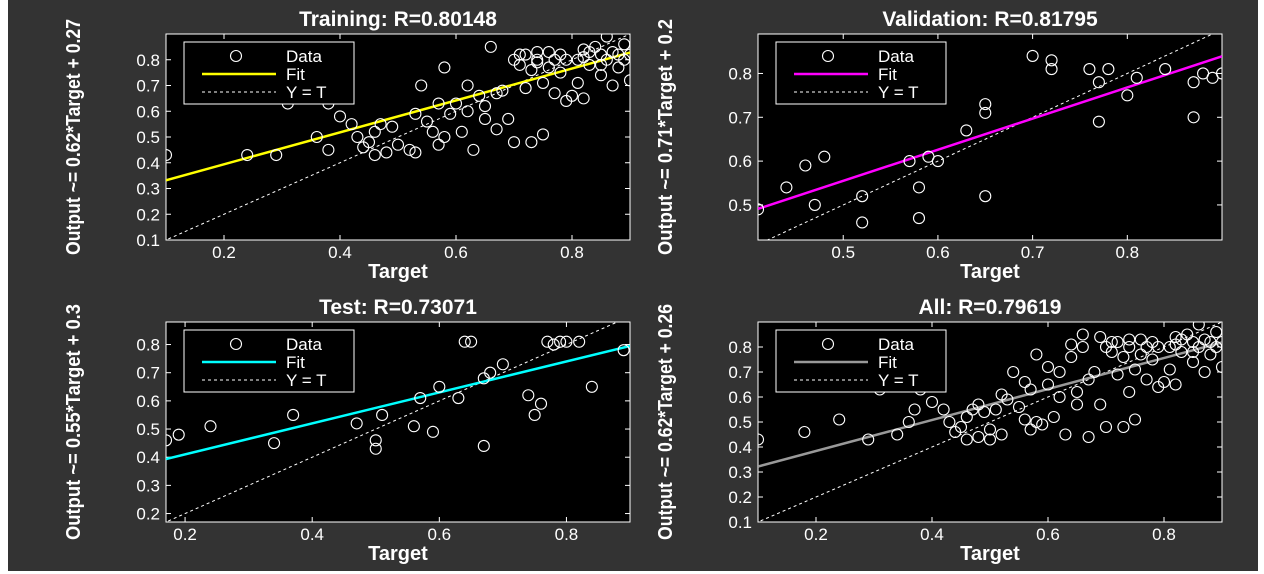 This screenshot has width=1264, height=574. What do you see at coordinates (740, 472) in the screenshot?
I see `y-tick-label: 0.3` at bounding box center [740, 472].